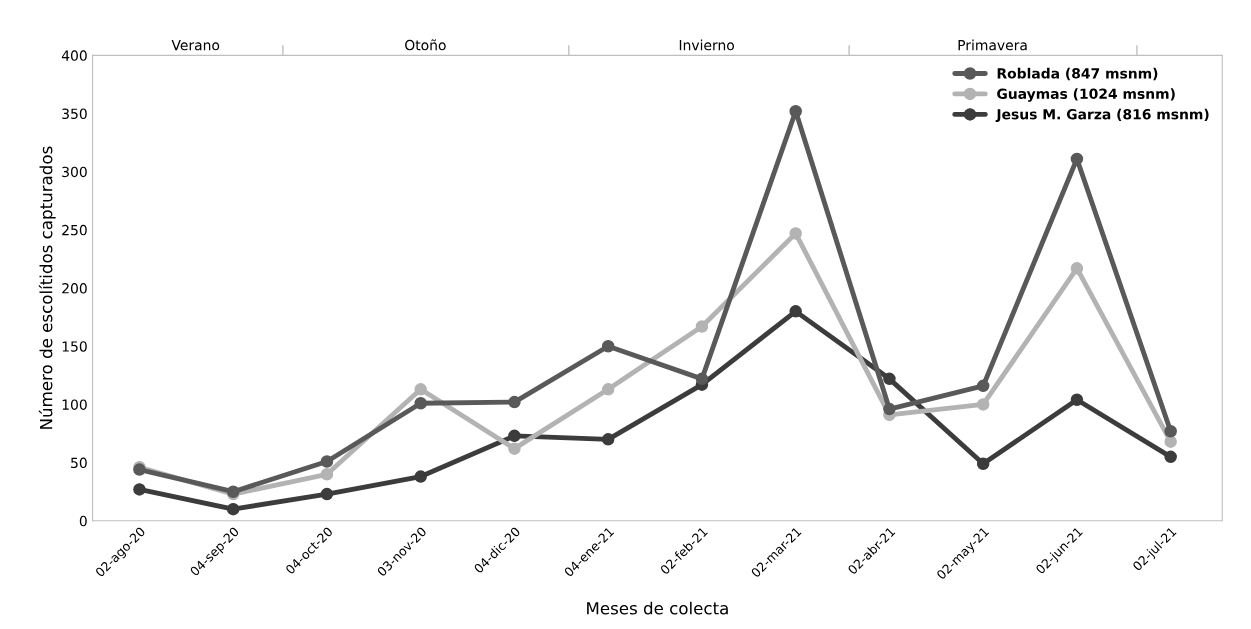 The width and height of the screenshot is (1251, 629). What do you see at coordinates (74, 404) in the screenshot?
I see `y-tick-label: 100` at bounding box center [74, 404].